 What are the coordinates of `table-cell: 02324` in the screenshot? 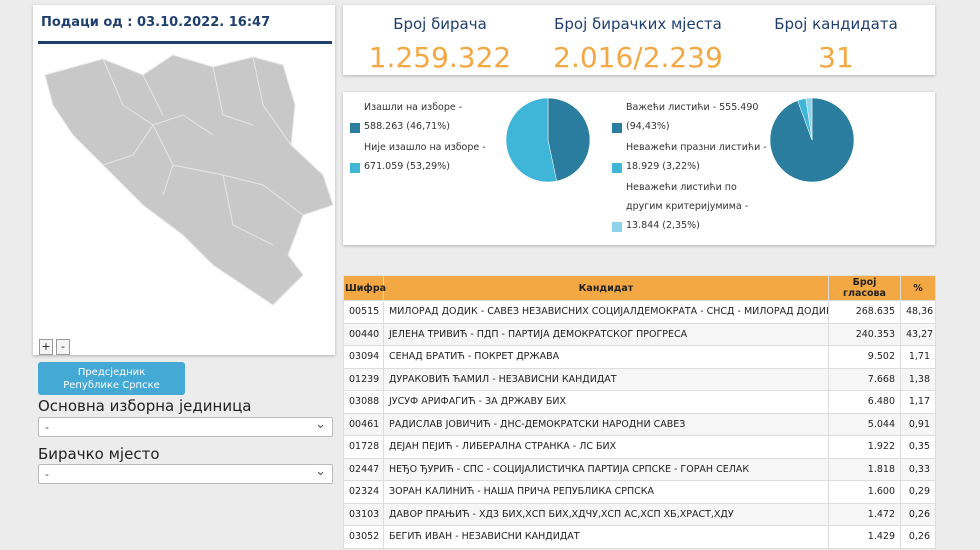 It's located at (363, 492).